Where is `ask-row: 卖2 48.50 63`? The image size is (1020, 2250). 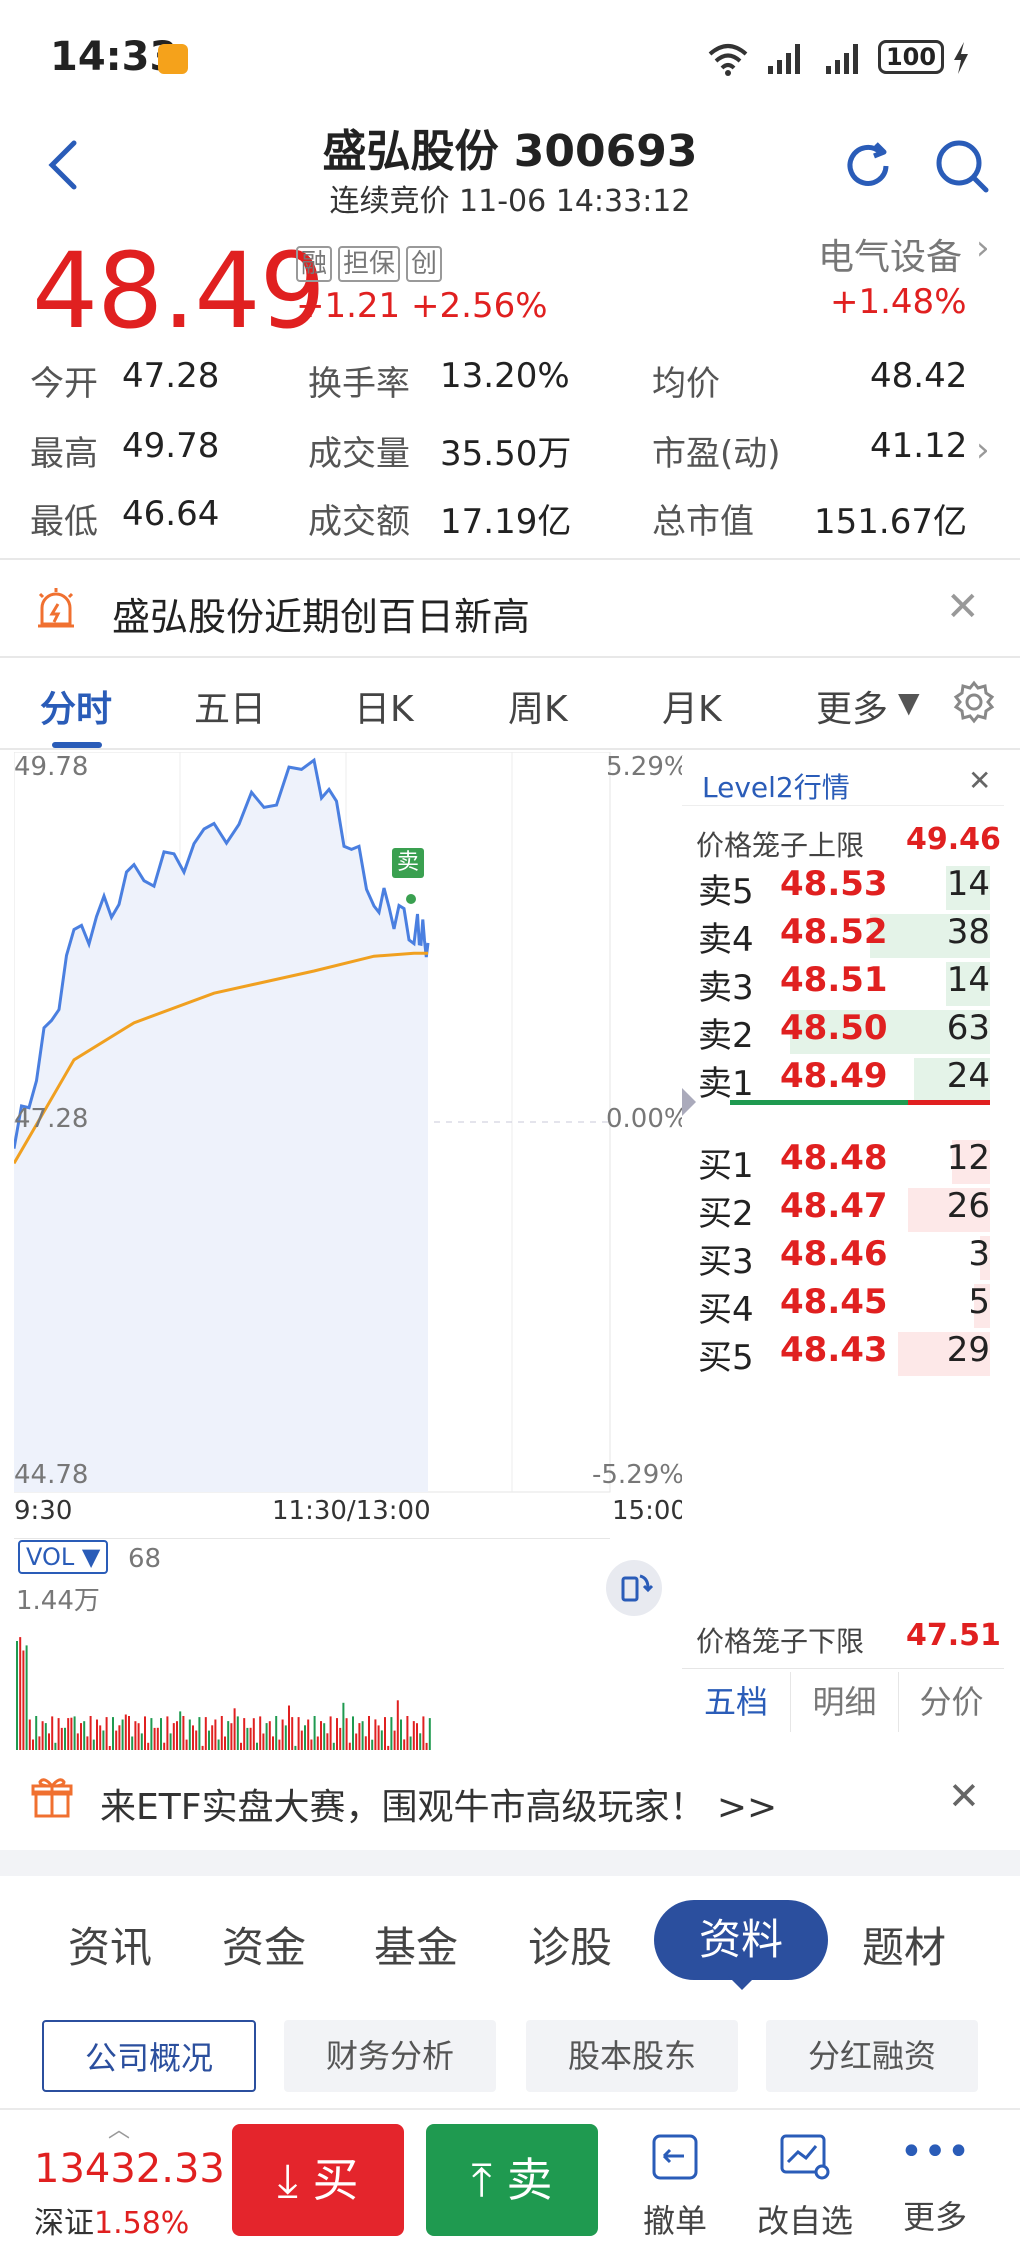
ask-row: 卖2 48.50 63 is located at coordinates (843, 1030).